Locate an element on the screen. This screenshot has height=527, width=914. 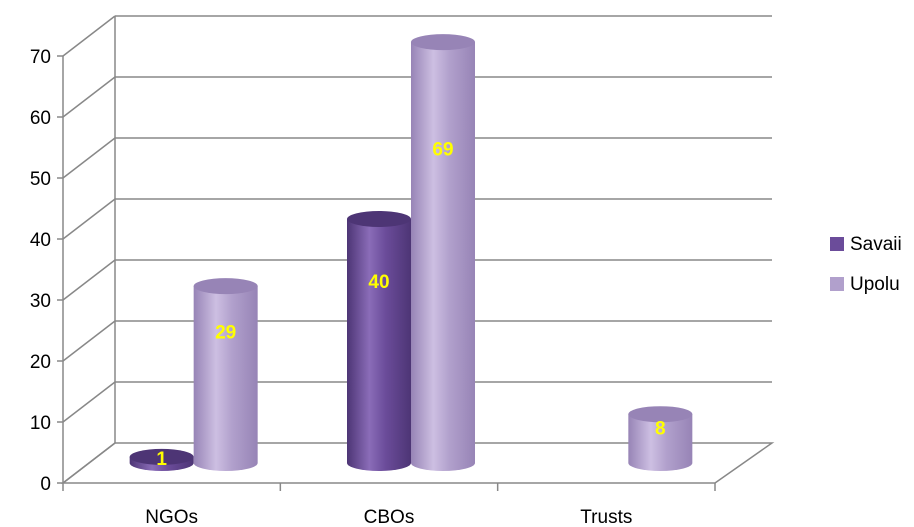
bar-upolu-cbos is located at coordinates (443, 252).